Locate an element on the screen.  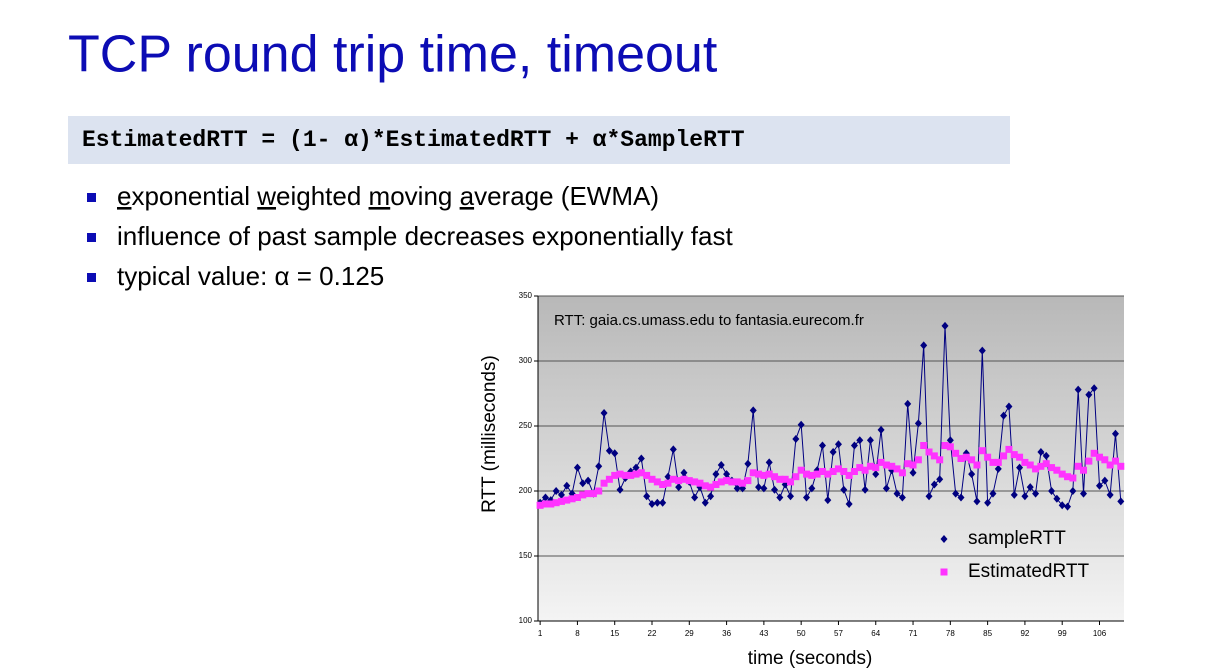
bullet-part: typical value: α = 0.125 is located at coordinates (250, 276).